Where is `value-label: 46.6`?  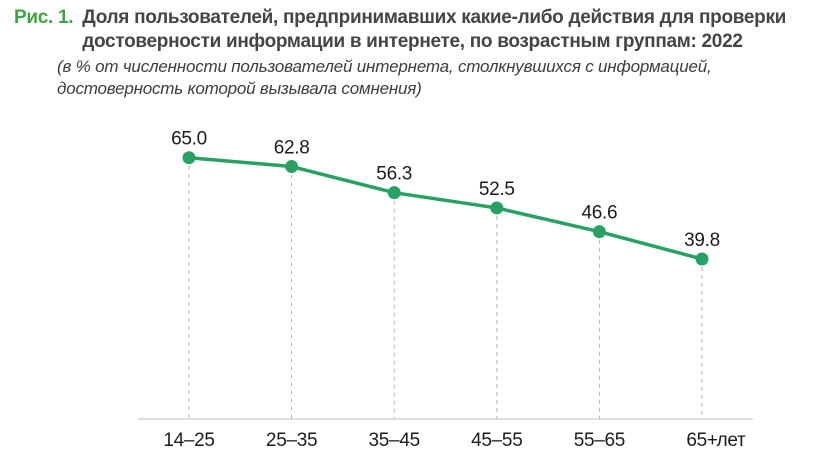 value-label: 46.6 is located at coordinates (600, 213).